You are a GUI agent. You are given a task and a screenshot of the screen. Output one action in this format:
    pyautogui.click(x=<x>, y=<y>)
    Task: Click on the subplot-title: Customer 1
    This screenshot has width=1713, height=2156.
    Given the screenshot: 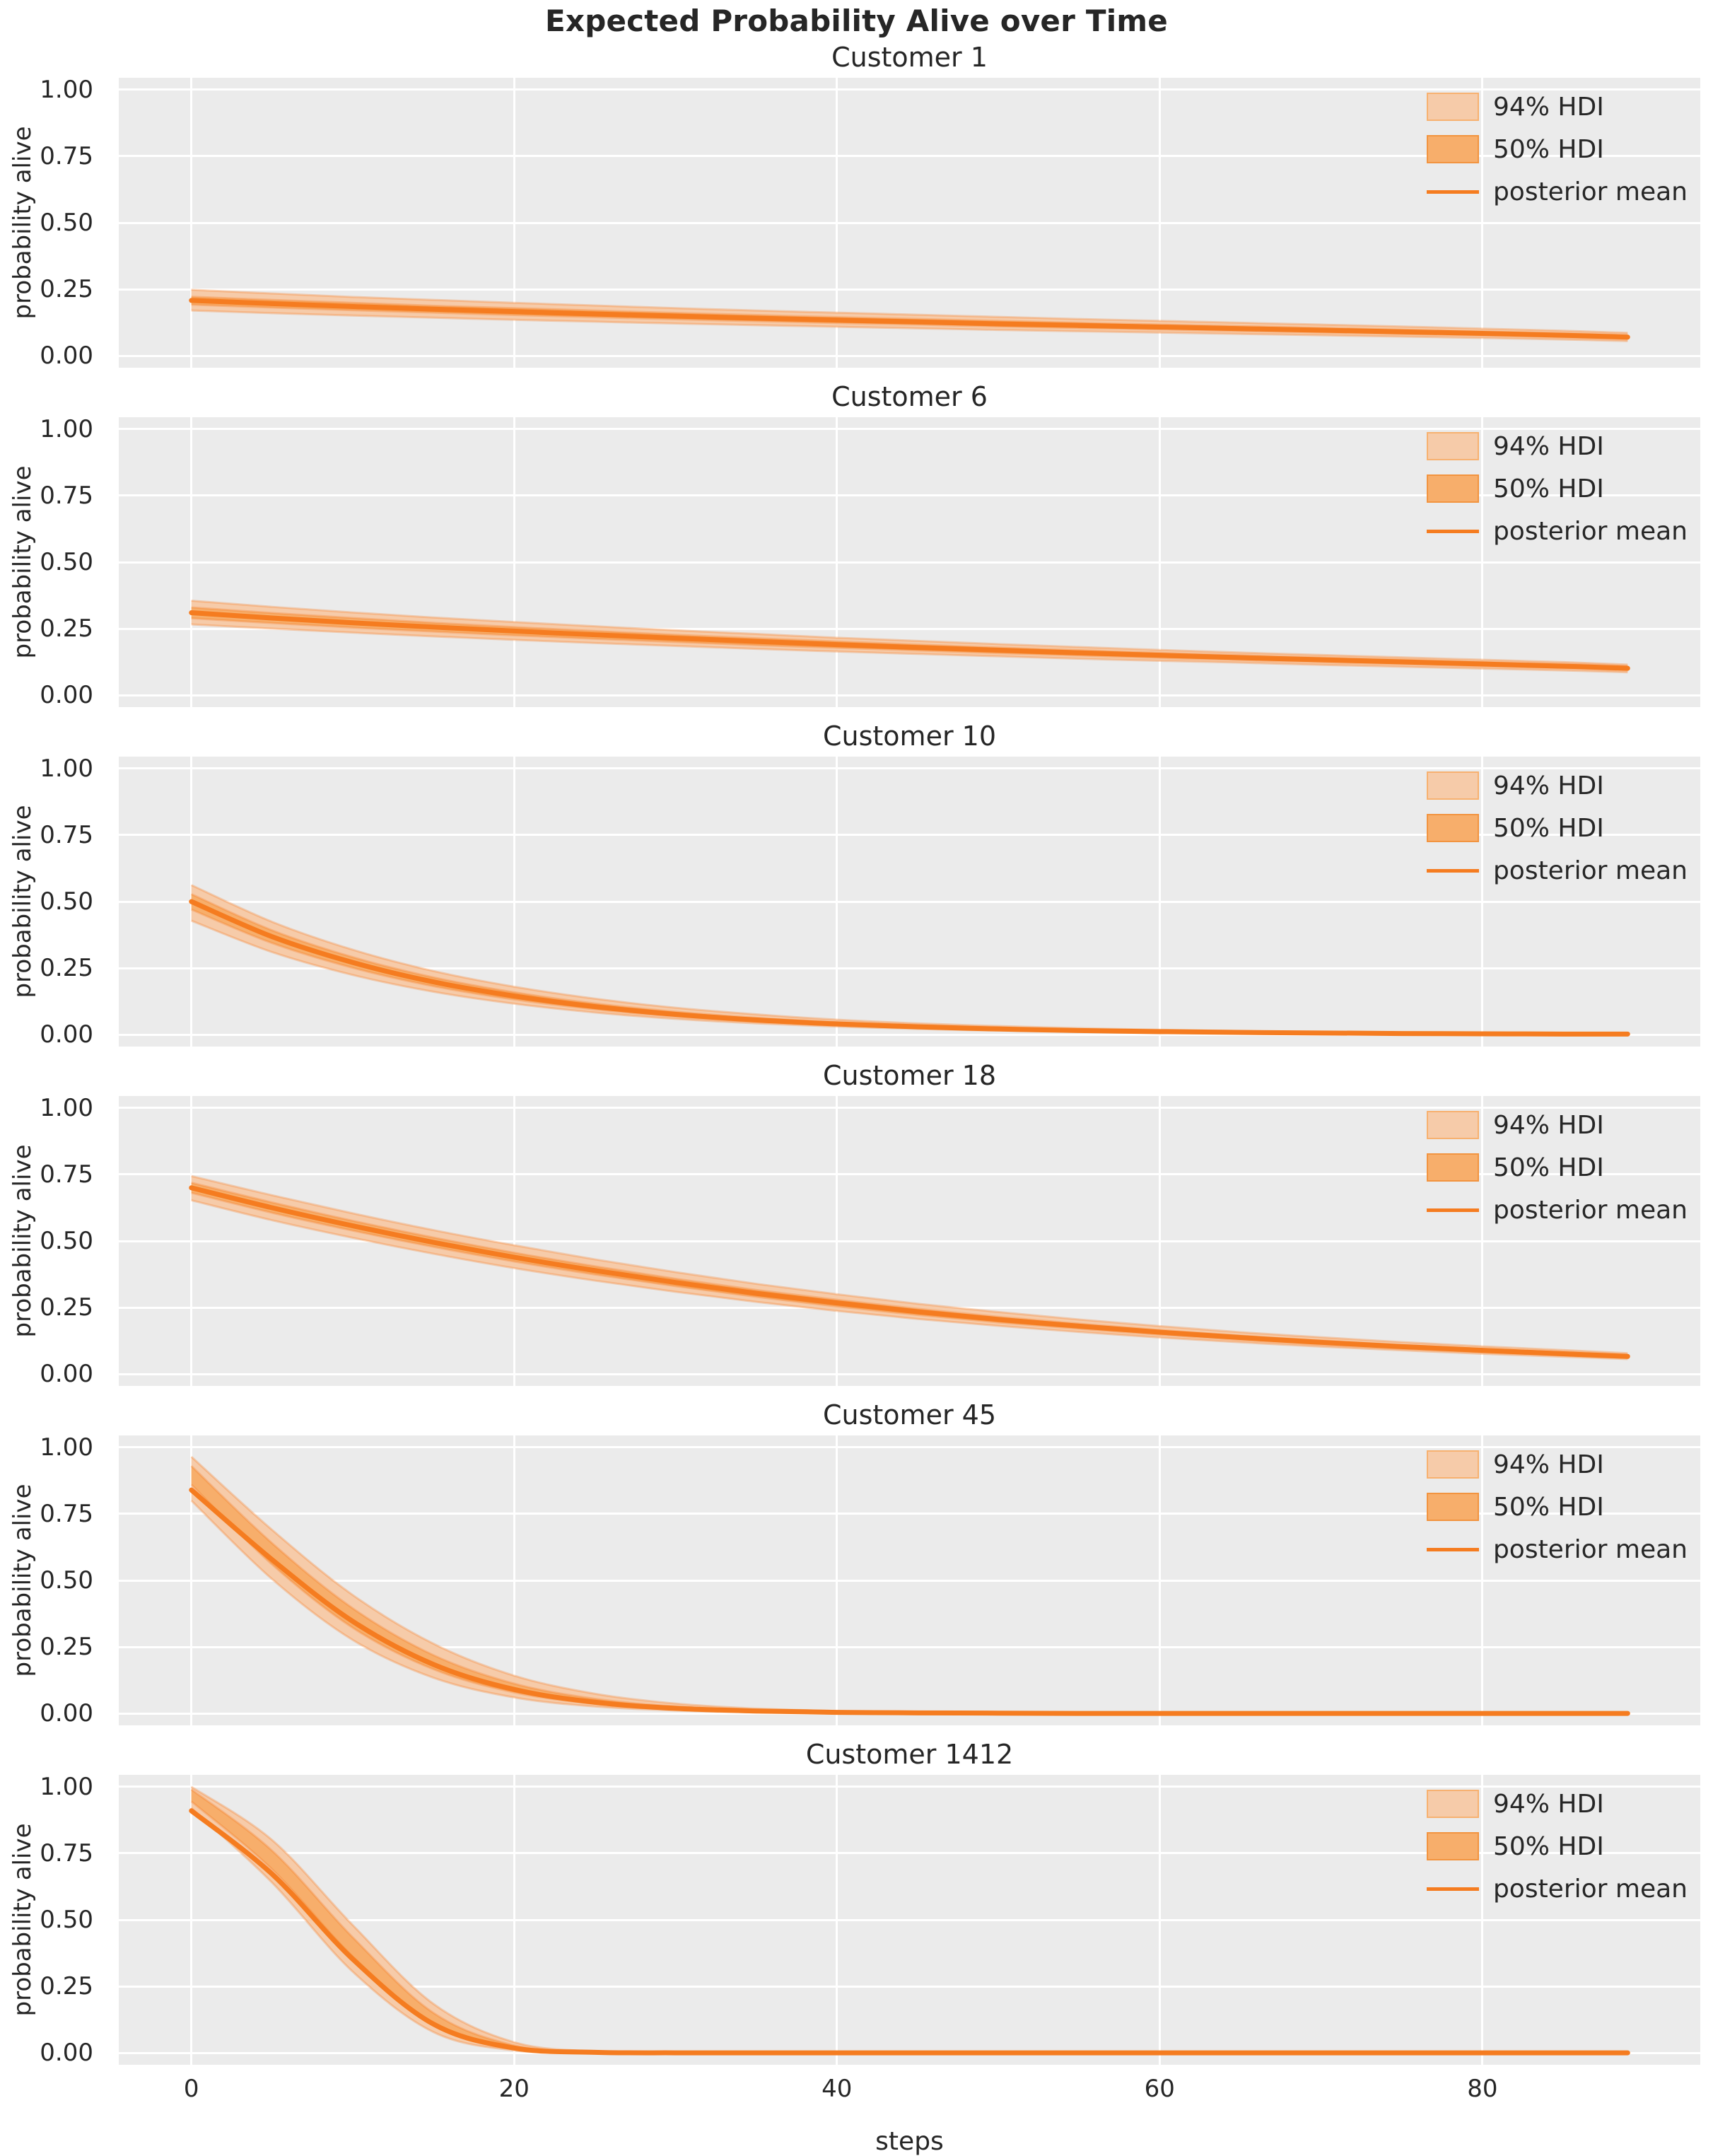 What is the action you would take?
    pyautogui.click(x=909, y=57)
    